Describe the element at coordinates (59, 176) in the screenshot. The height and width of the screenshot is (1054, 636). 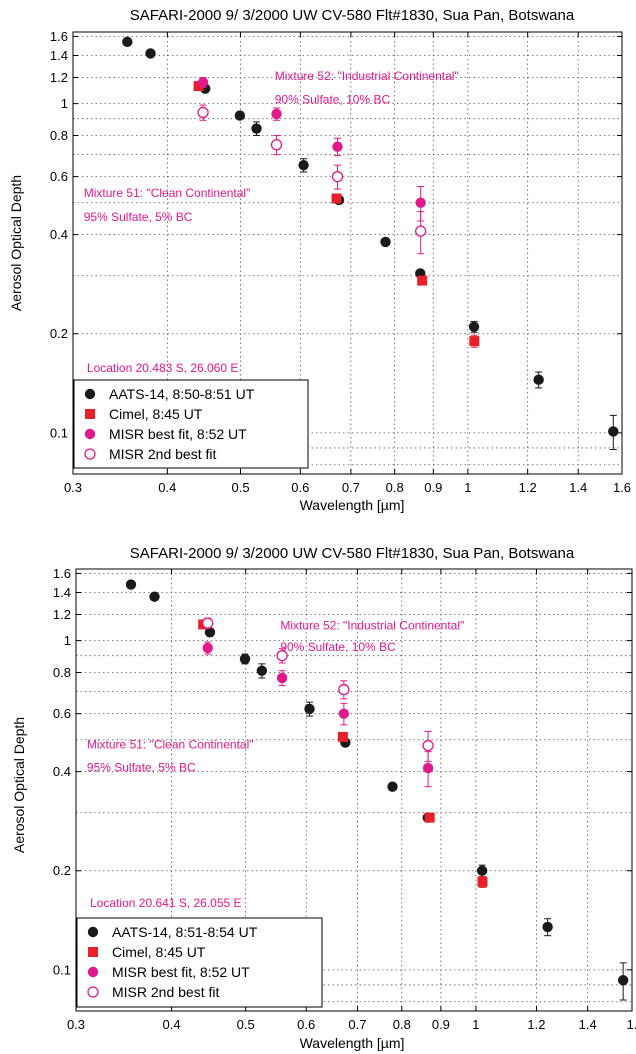
I see `y-tick-label: 0.6` at that location.